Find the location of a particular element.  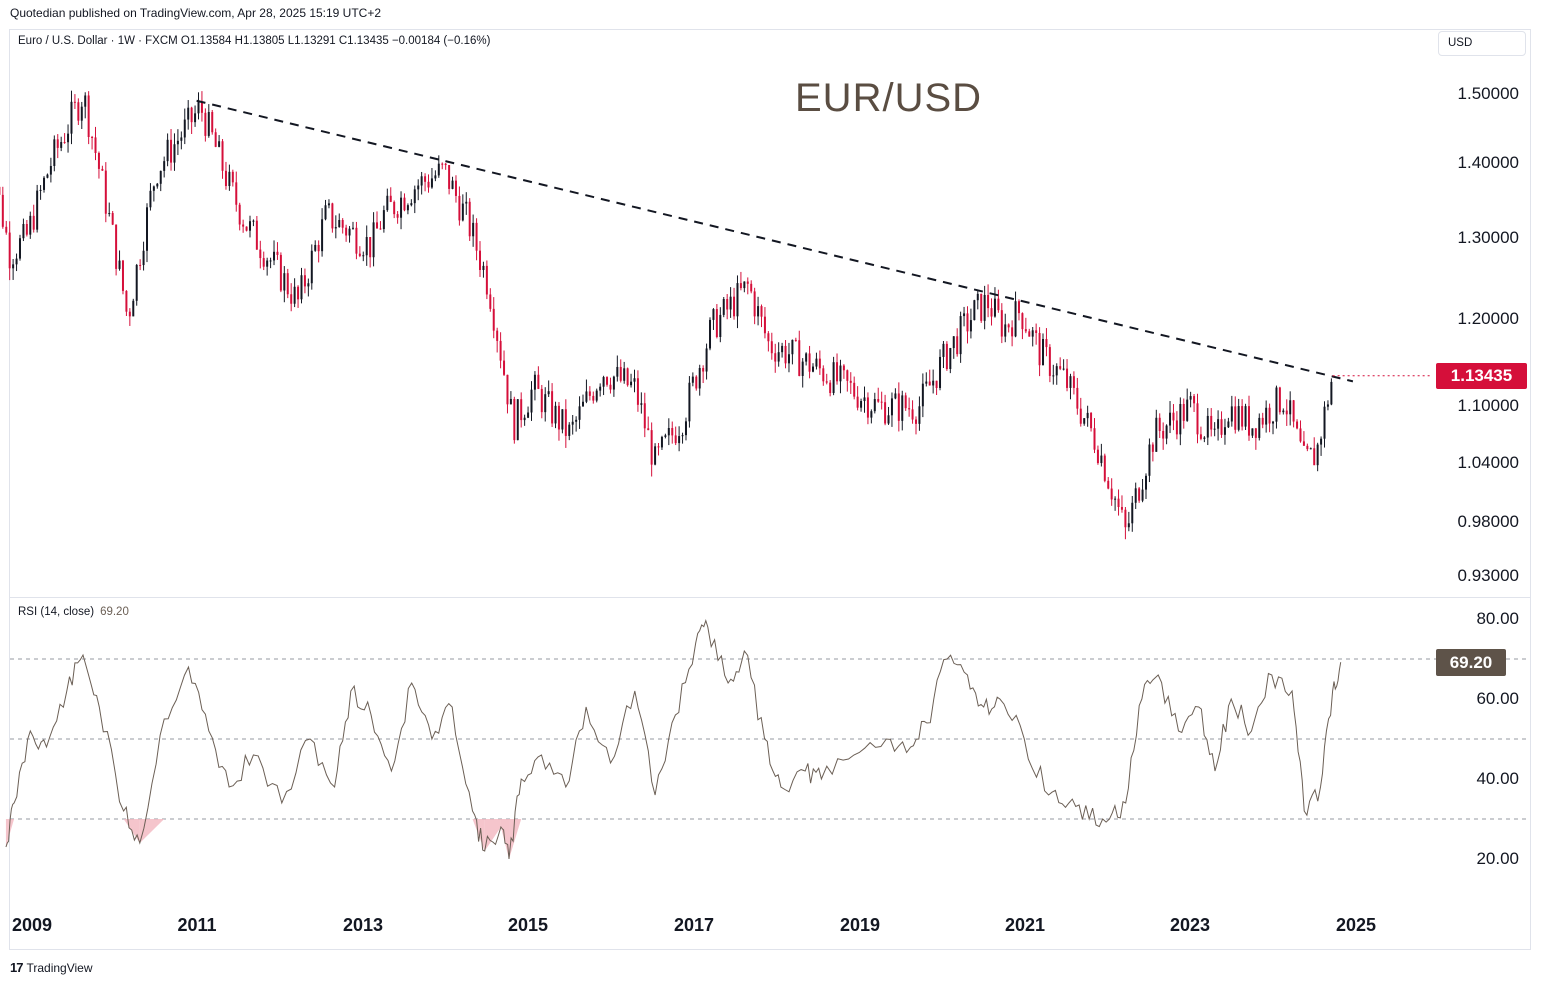

tradingview-logo-icon: 17 is located at coordinates (17, 967).